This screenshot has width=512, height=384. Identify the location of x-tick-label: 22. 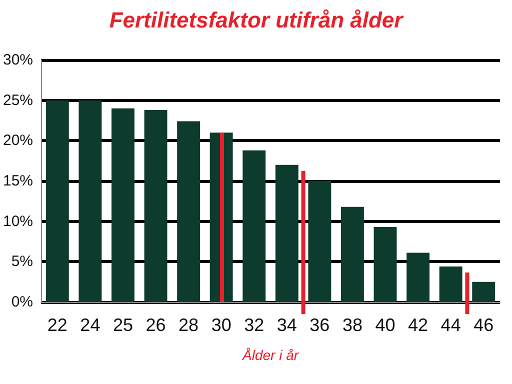
(57, 325).